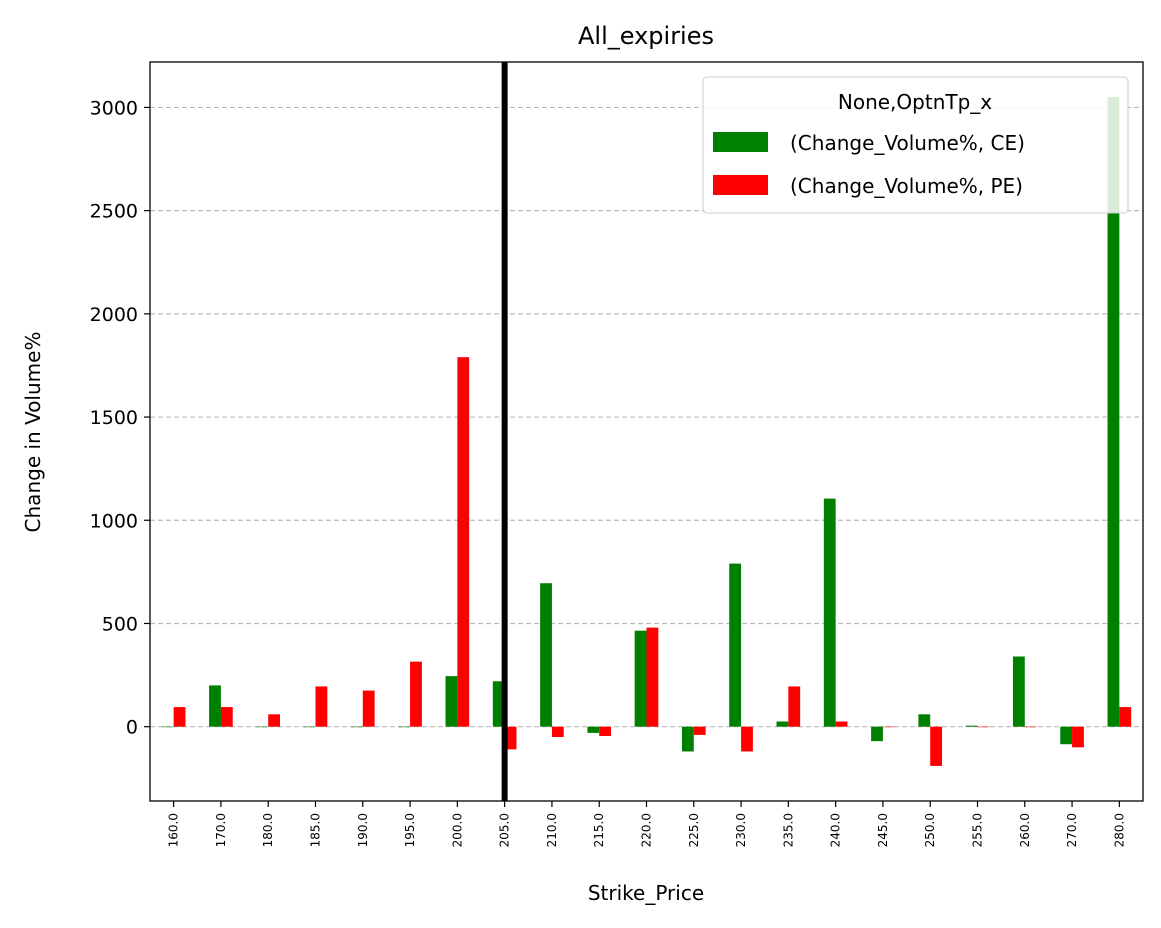 The width and height of the screenshot is (1161, 928). What do you see at coordinates (646, 893) in the screenshot?
I see `x-axis-label: Strike_Price` at bounding box center [646, 893].